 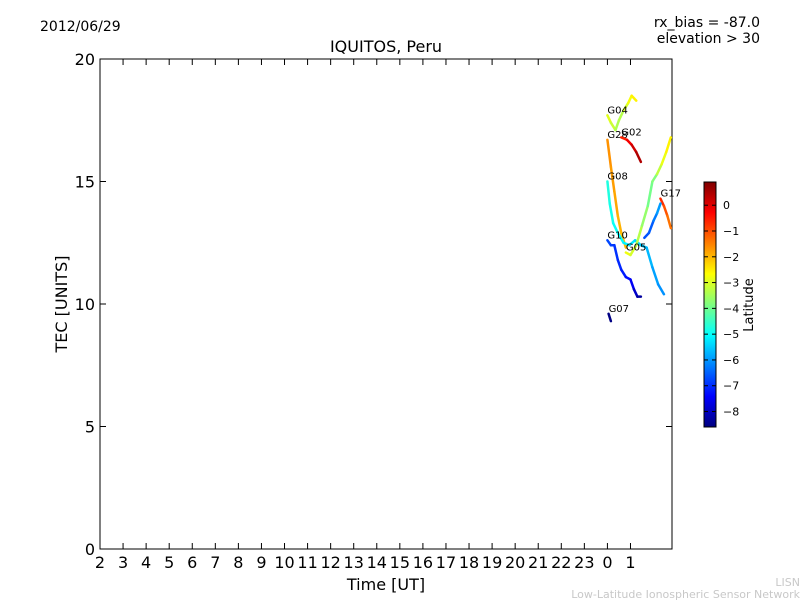 I want to click on x-tick-label: 14, so click(x=377, y=562).